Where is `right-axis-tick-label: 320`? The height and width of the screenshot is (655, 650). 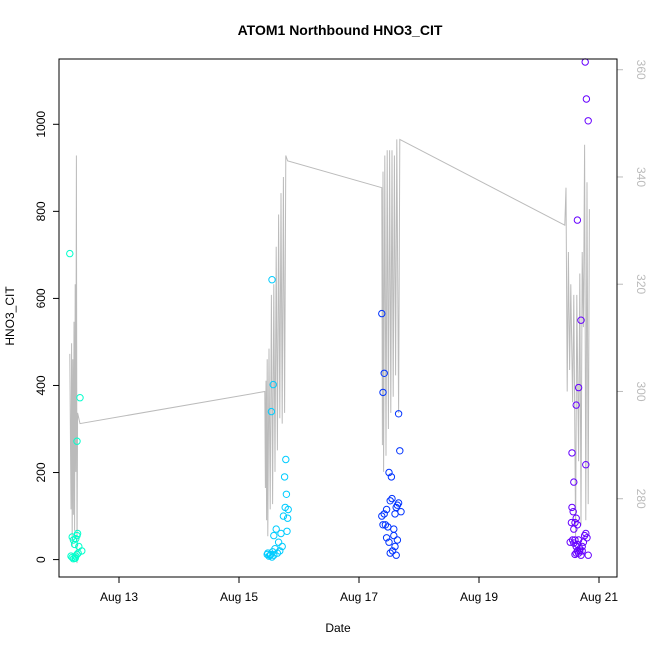
right-axis-tick-label: 320 is located at coordinates (641, 284).